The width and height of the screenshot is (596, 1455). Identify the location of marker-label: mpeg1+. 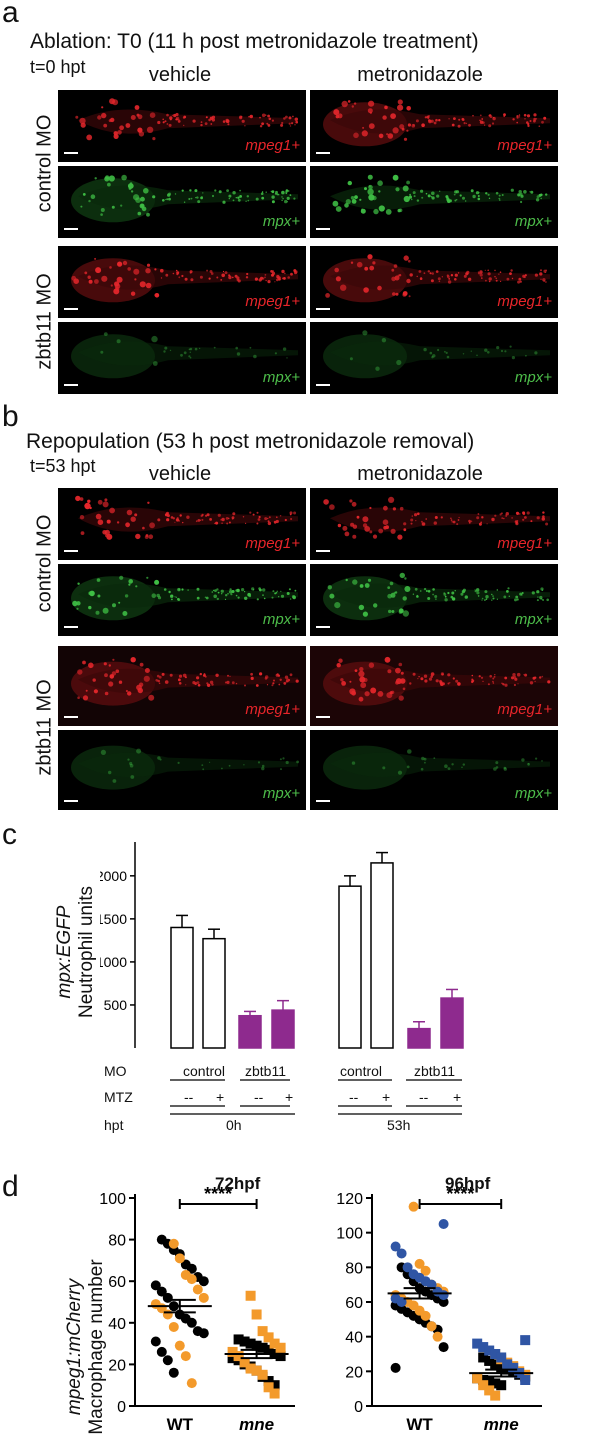
(272, 301).